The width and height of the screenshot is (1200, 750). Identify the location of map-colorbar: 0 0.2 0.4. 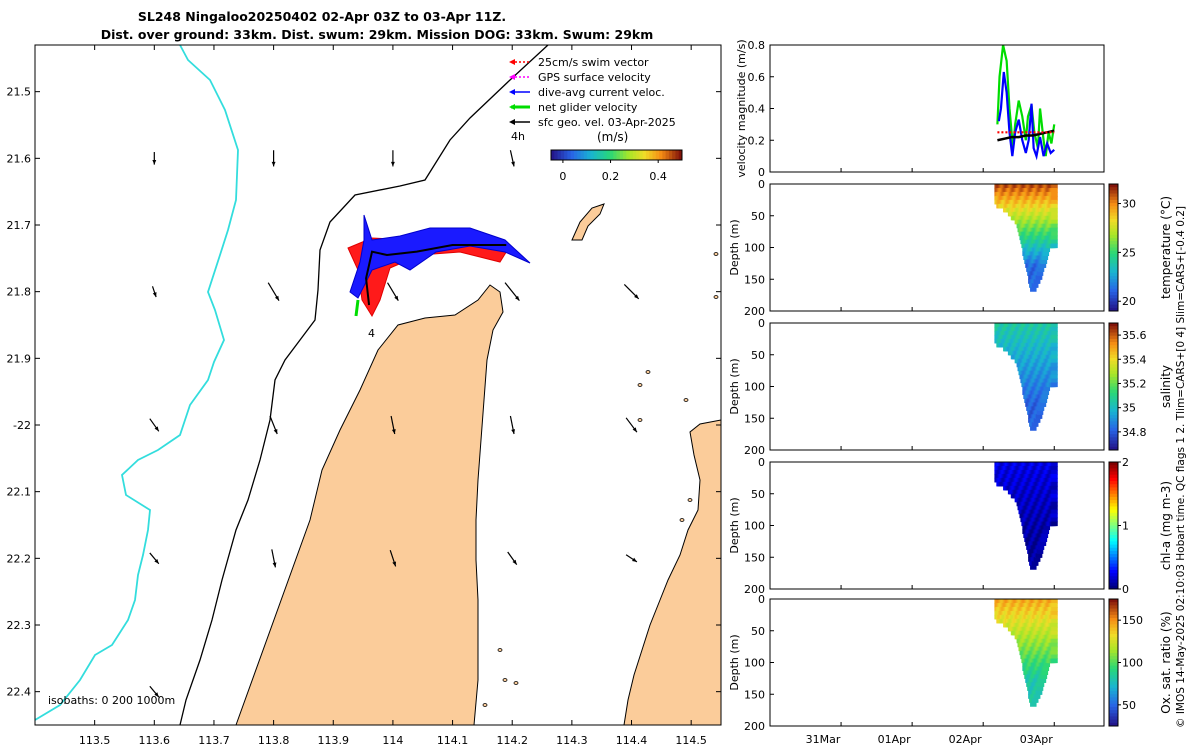
(616, 166).